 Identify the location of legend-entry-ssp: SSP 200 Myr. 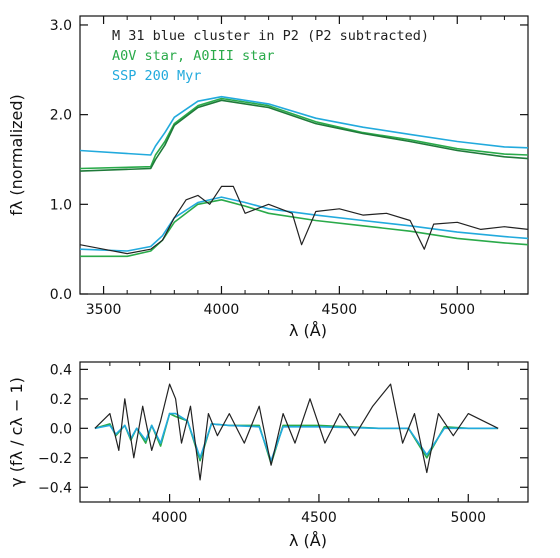
(156, 76).